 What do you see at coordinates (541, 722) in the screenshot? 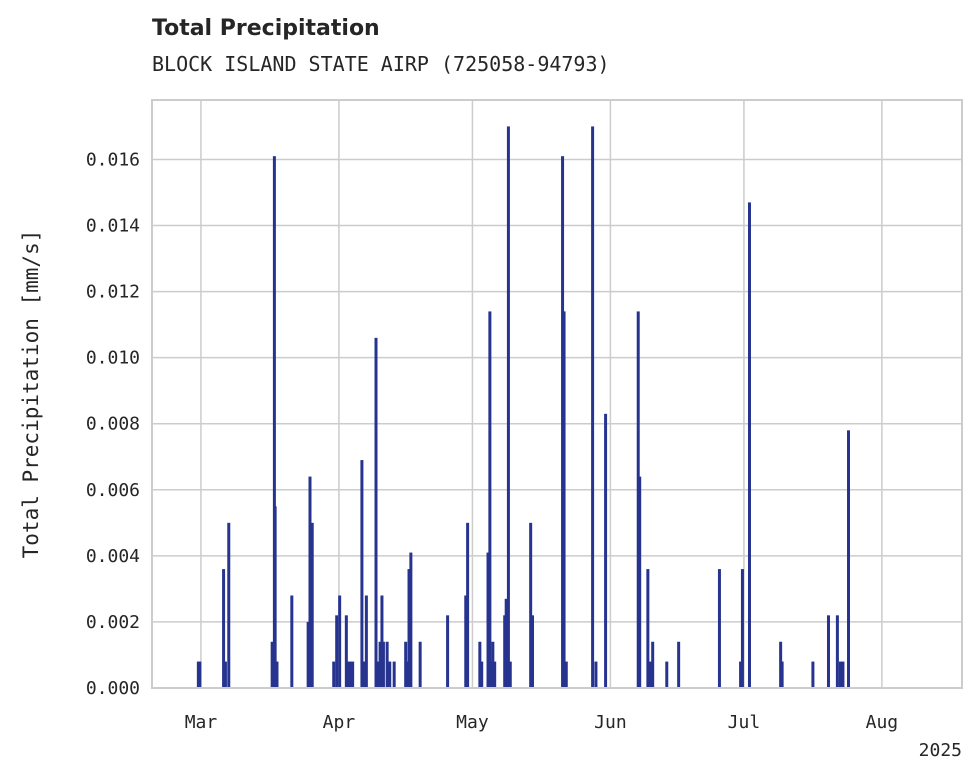
I see `x-axis-ticks: Mar Apr May Jun Jul Aug` at bounding box center [541, 722].